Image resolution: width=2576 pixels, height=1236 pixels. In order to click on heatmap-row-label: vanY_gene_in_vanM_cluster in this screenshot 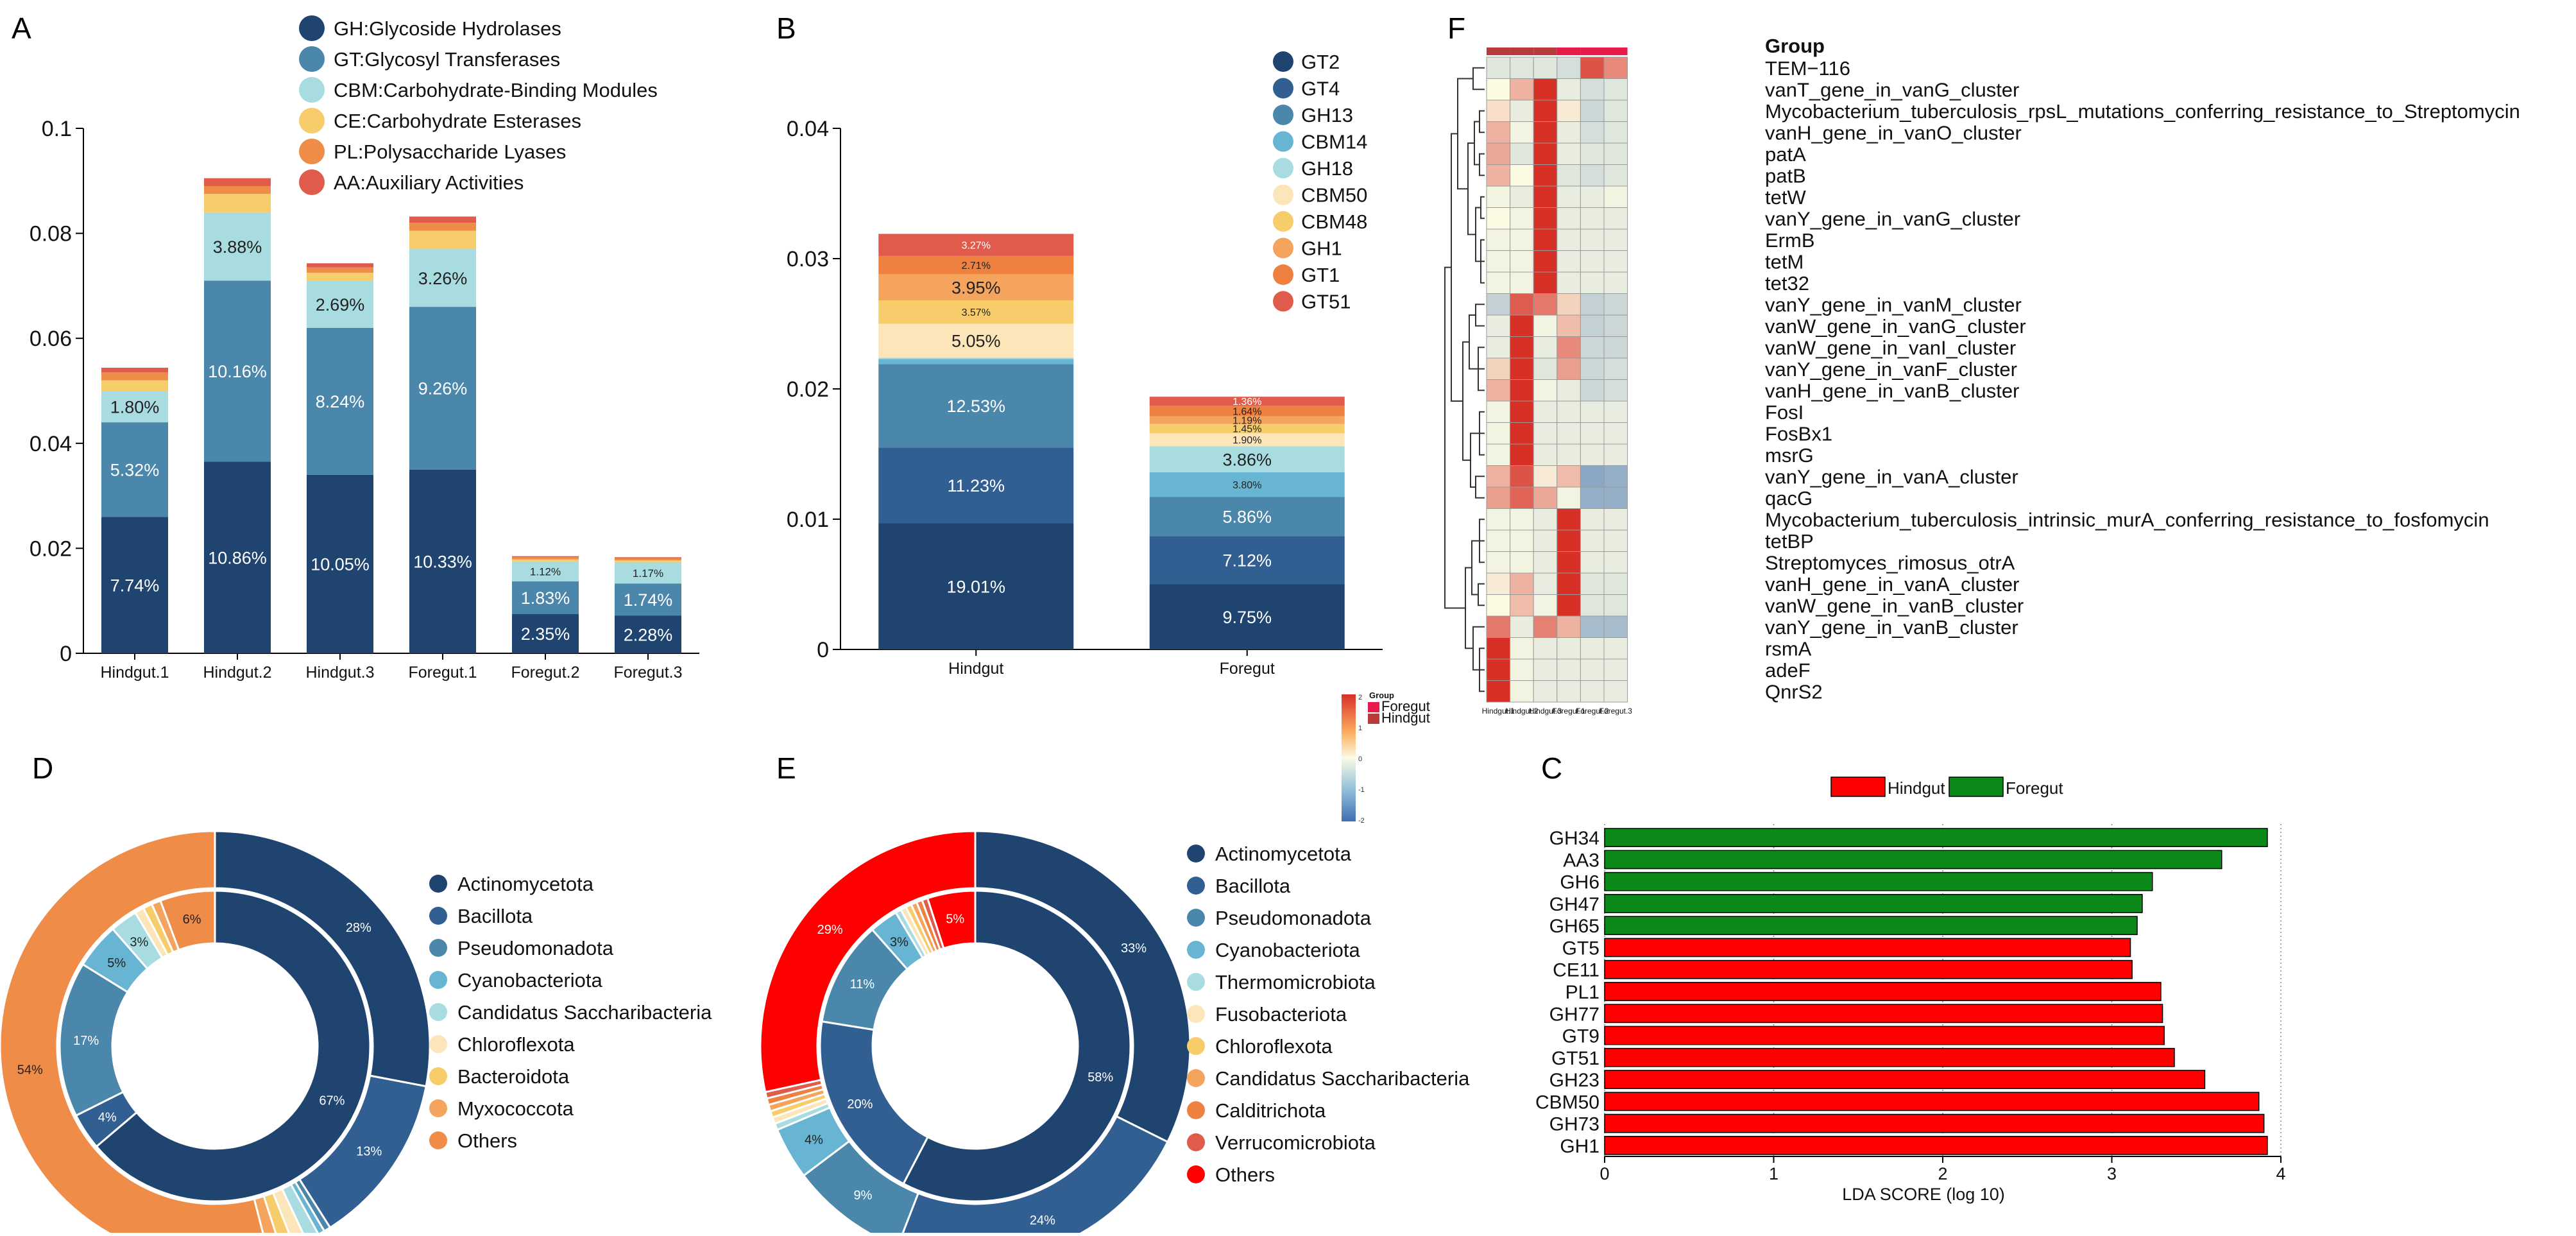, I will do `click(1894, 304)`.